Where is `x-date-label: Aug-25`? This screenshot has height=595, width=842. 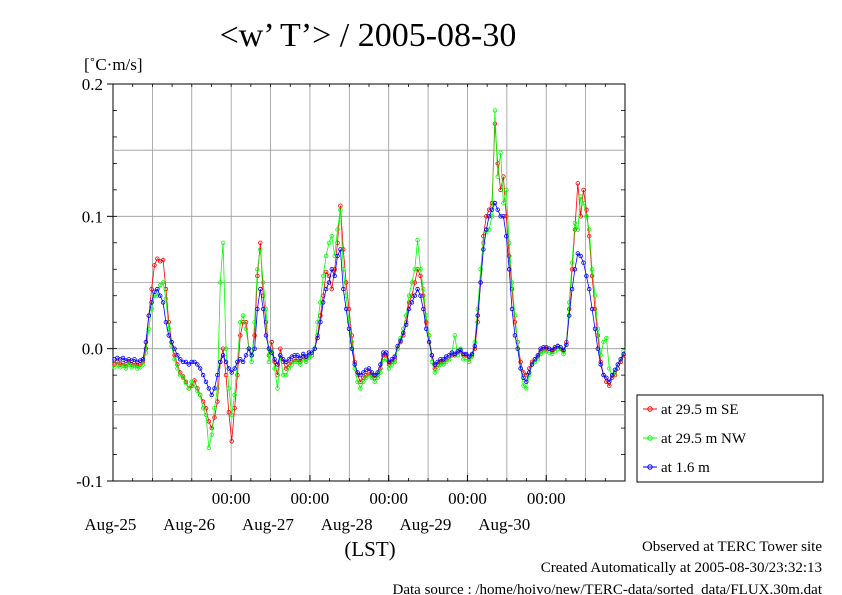
x-date-label: Aug-25 is located at coordinates (110, 524).